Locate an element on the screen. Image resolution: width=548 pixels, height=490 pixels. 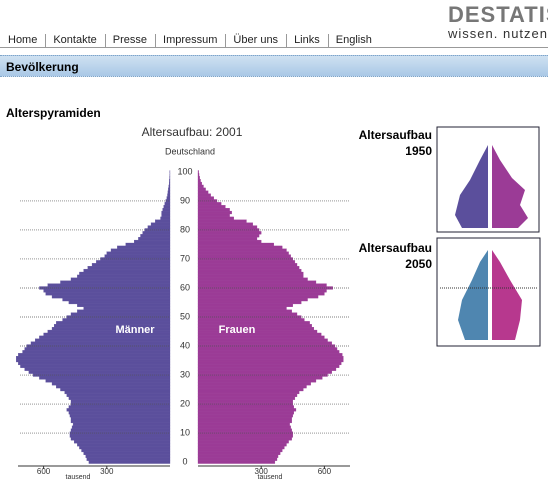
nav-link: Presse is located at coordinates (129, 40).